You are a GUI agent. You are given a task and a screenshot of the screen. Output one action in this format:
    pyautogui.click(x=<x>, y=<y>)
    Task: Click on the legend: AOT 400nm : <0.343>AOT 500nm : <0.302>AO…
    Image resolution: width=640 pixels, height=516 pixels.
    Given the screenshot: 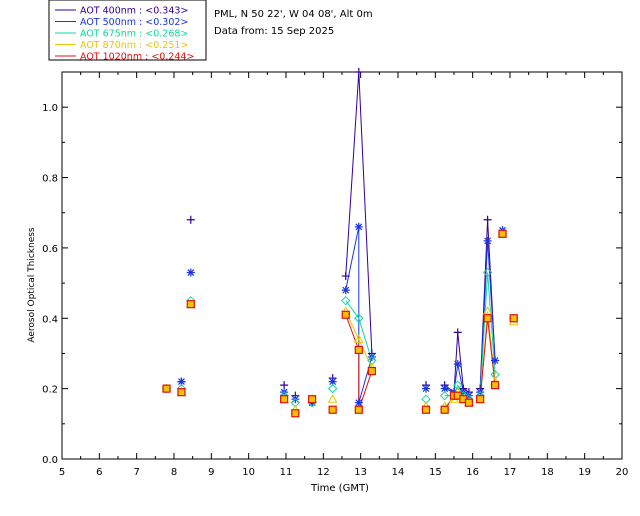 What is the action you would take?
    pyautogui.click(x=127, y=31)
    